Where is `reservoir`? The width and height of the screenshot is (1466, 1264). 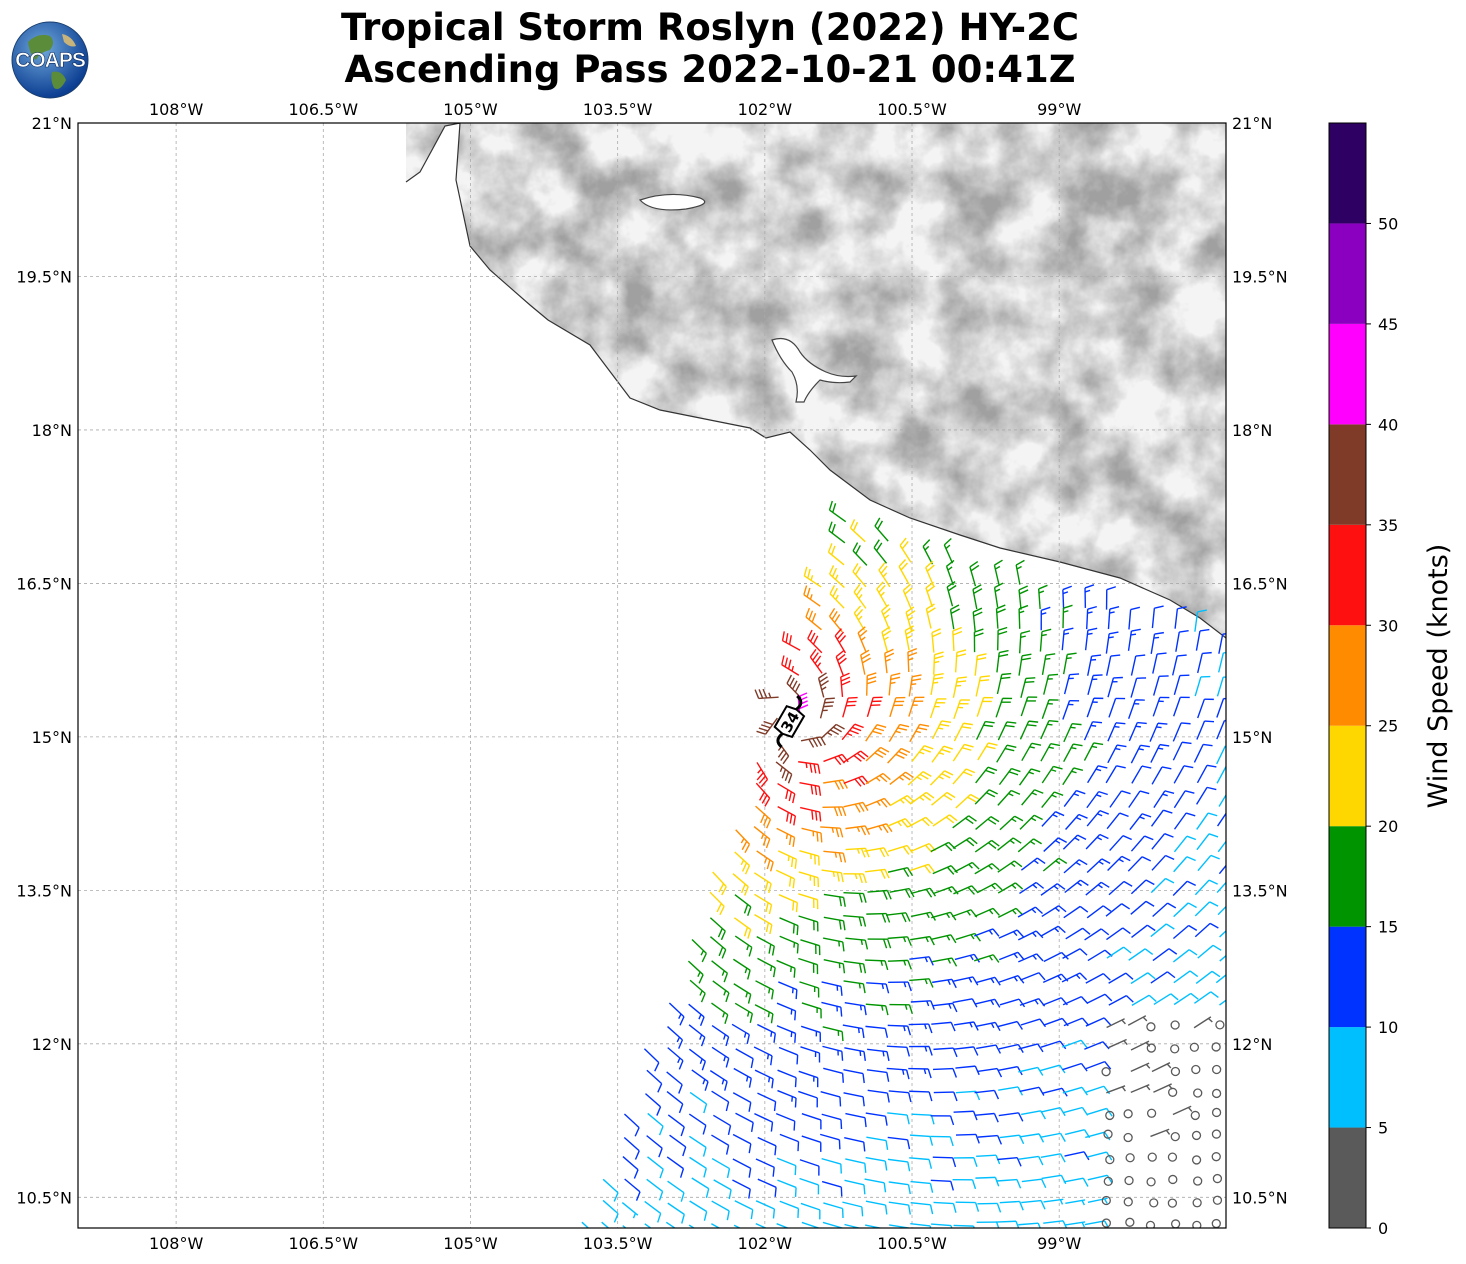 reservoir is located at coordinates (814, 370).